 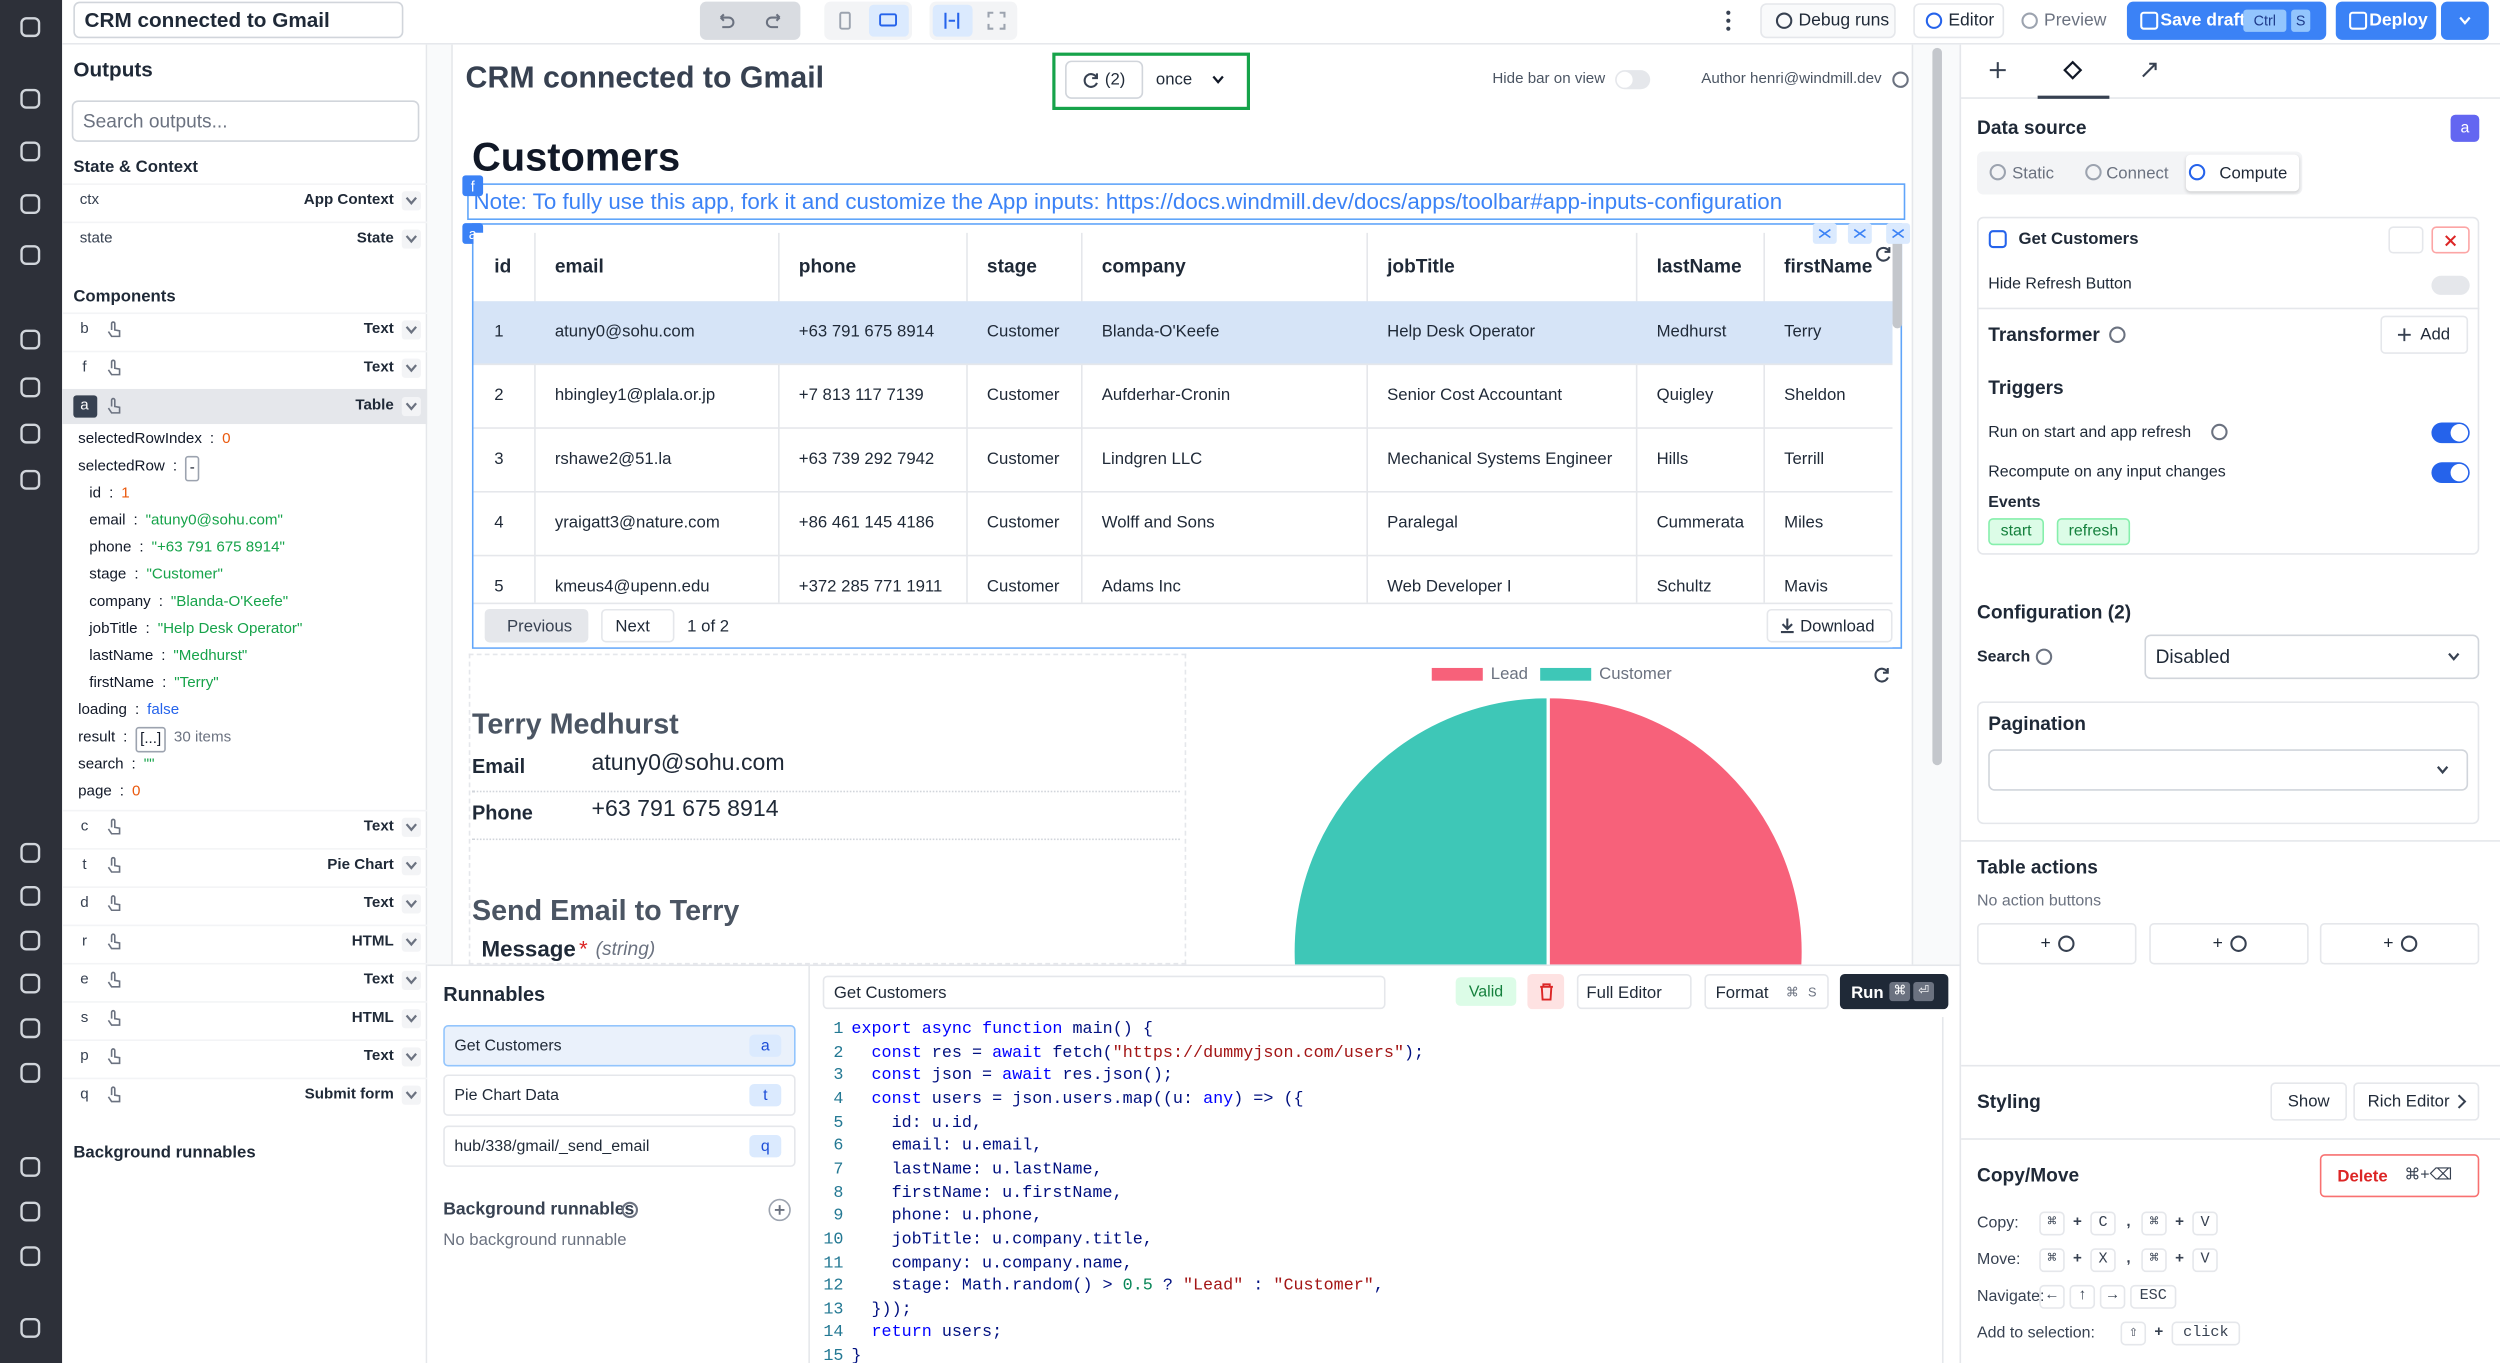 What do you see at coordinates (2386, 20) in the screenshot?
I see `deploy-button` at bounding box center [2386, 20].